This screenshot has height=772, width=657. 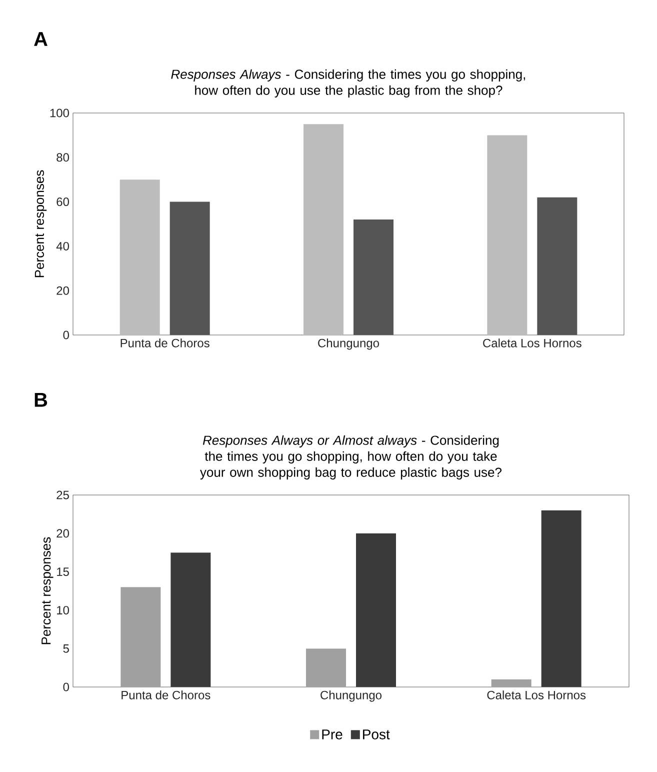 What do you see at coordinates (62, 246) in the screenshot?
I see `y-tick-label: 40` at bounding box center [62, 246].